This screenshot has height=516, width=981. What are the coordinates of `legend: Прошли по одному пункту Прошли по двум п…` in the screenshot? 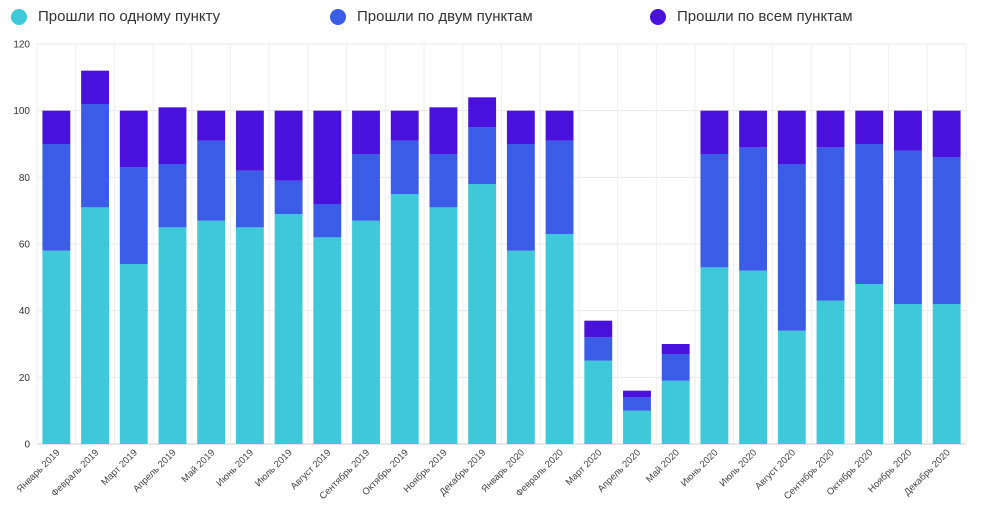 It's located at (490, 20).